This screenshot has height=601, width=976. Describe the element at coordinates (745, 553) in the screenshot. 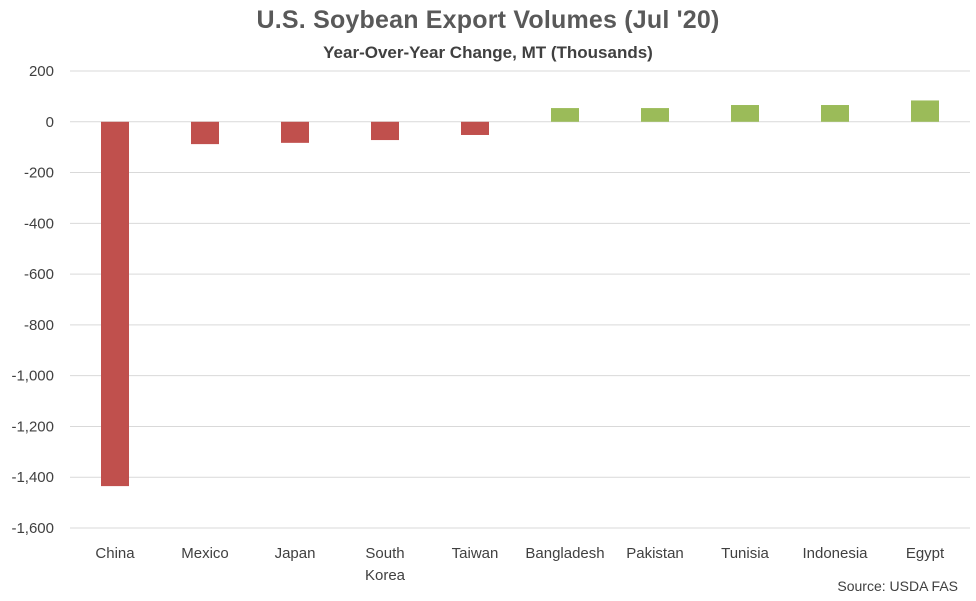

I see `x-tick-label: Tunisia` at that location.